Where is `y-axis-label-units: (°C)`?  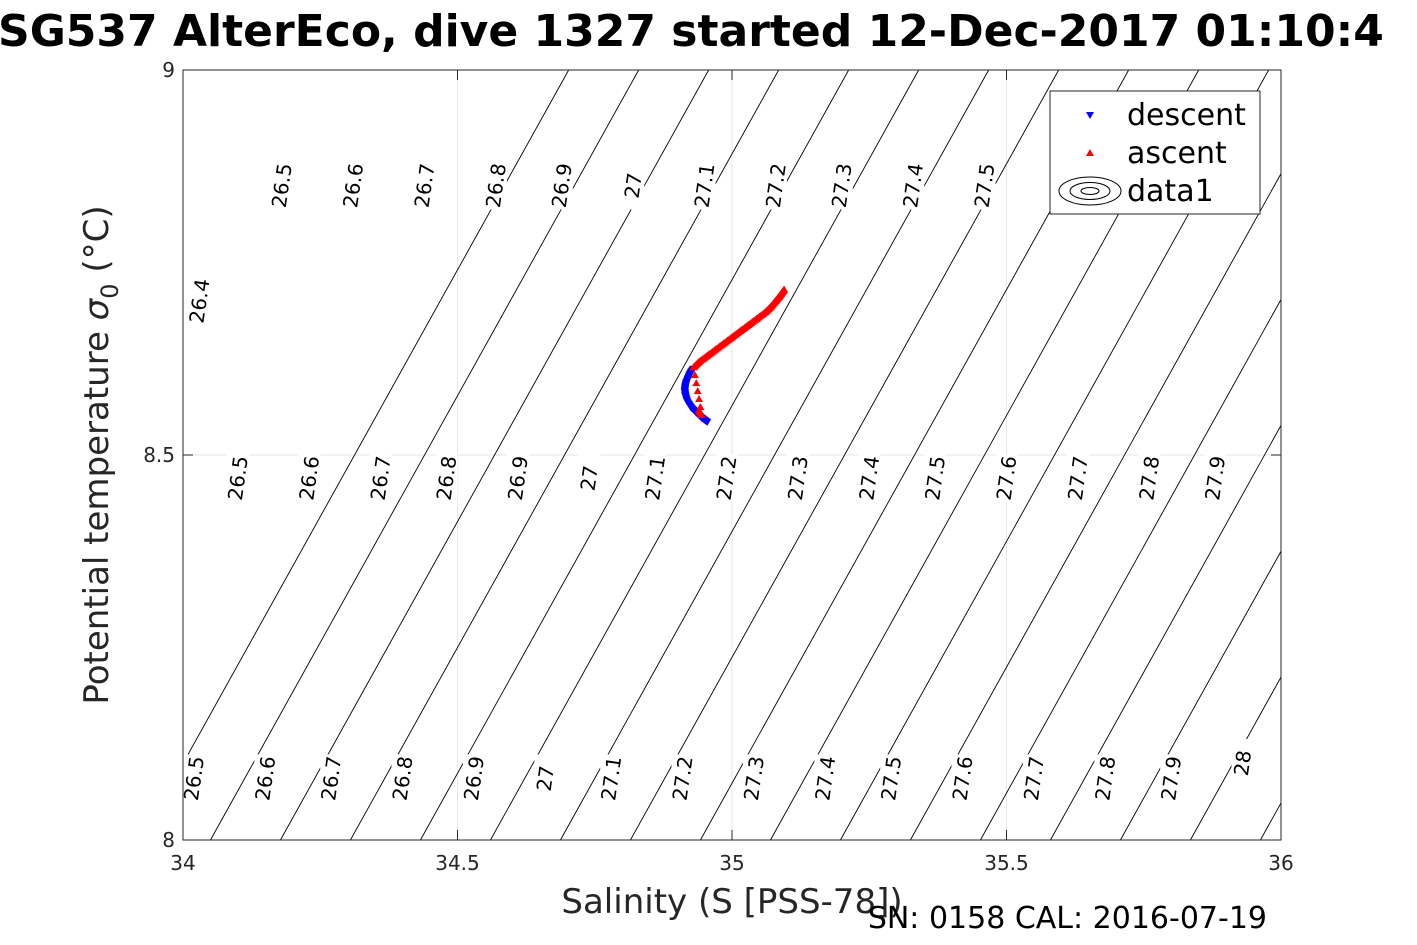
y-axis-label-units: (°C) is located at coordinates (97, 244).